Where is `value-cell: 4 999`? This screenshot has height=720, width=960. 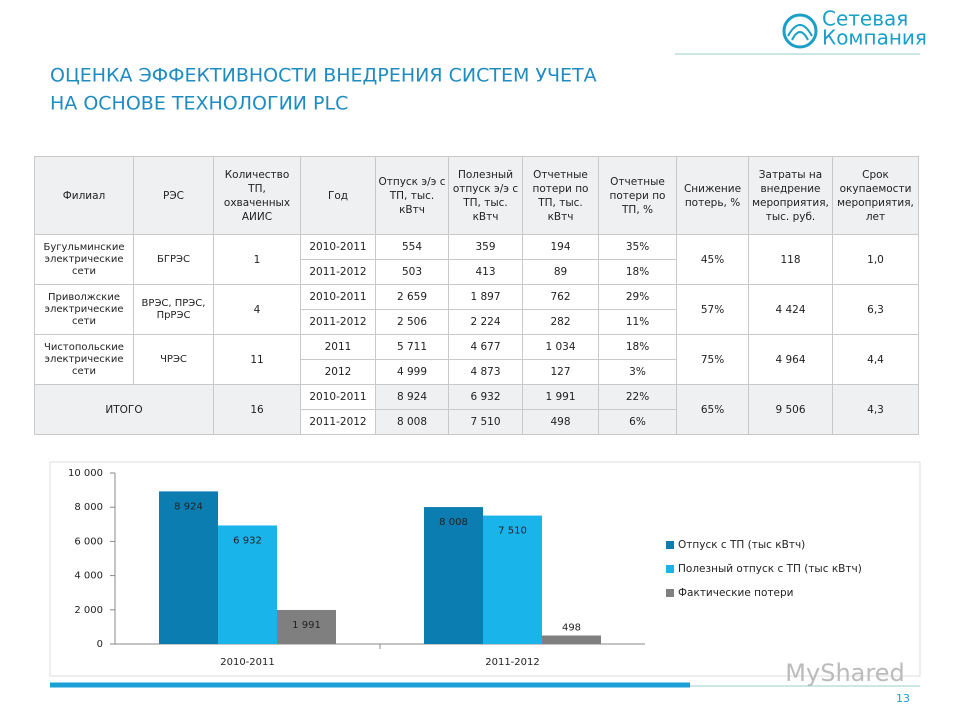 value-cell: 4 999 is located at coordinates (412, 372).